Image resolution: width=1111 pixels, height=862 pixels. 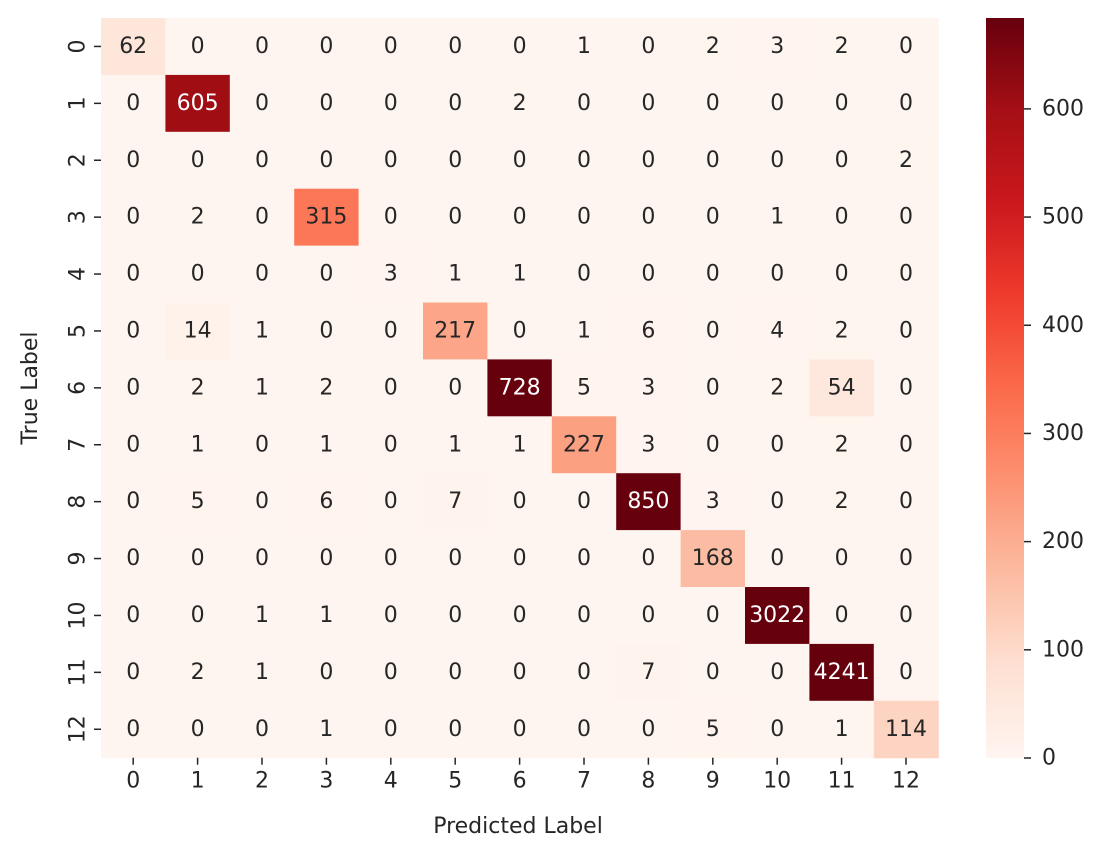 I want to click on colorbar-tick-label: 600, so click(x=1063, y=108).